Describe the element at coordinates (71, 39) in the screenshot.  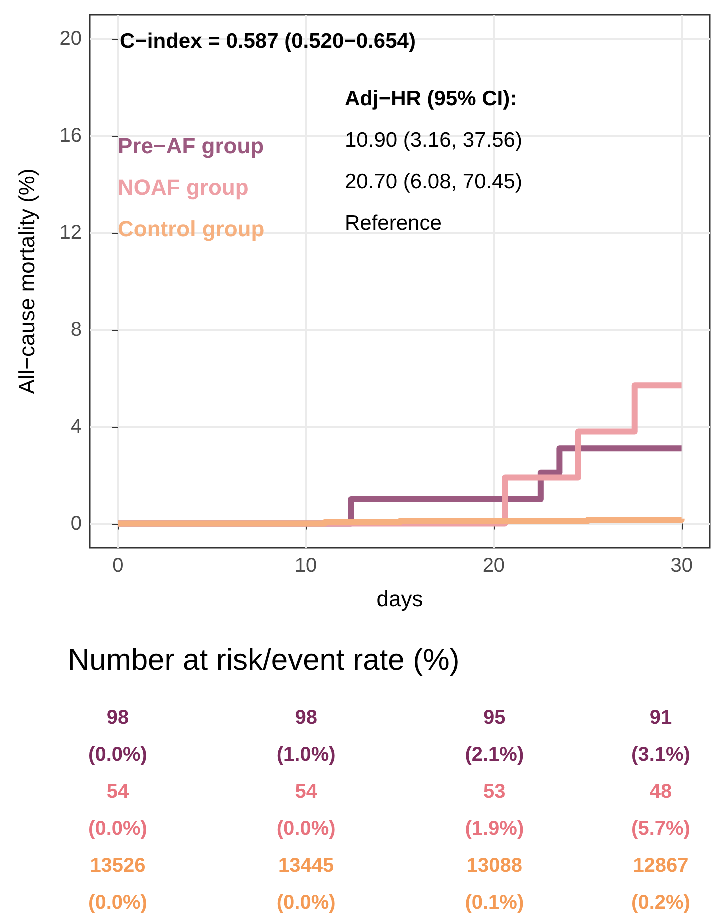
I see `y-tick-label: 20` at that location.